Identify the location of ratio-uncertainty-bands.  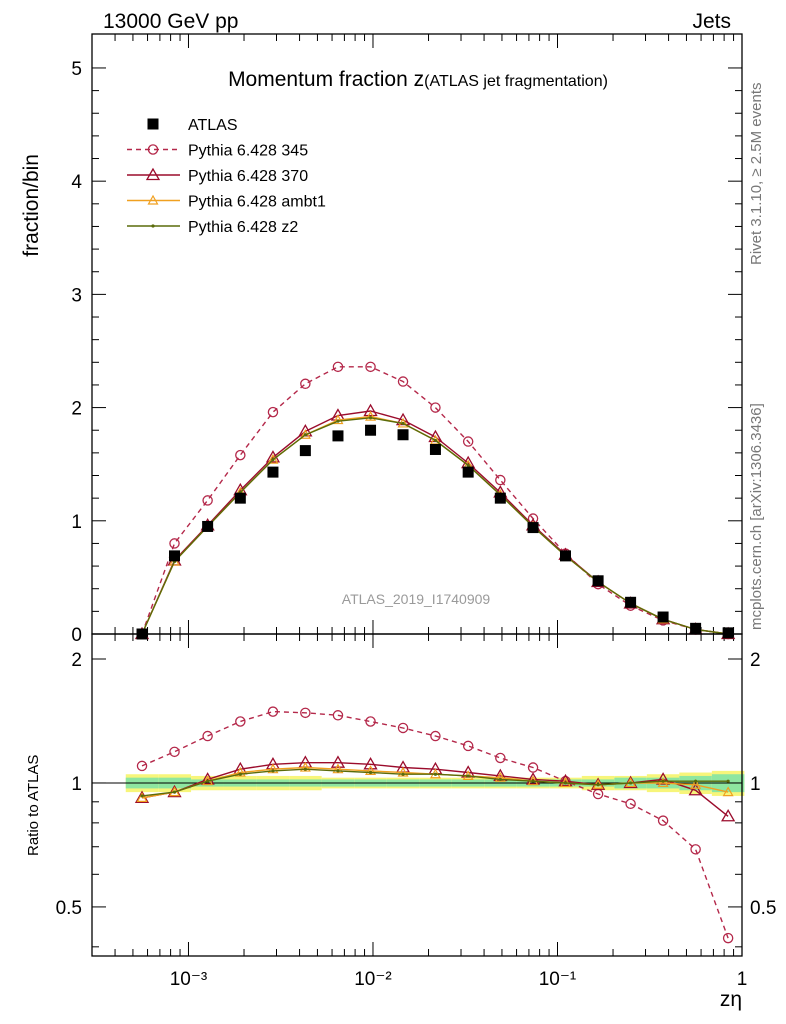
(418, 783).